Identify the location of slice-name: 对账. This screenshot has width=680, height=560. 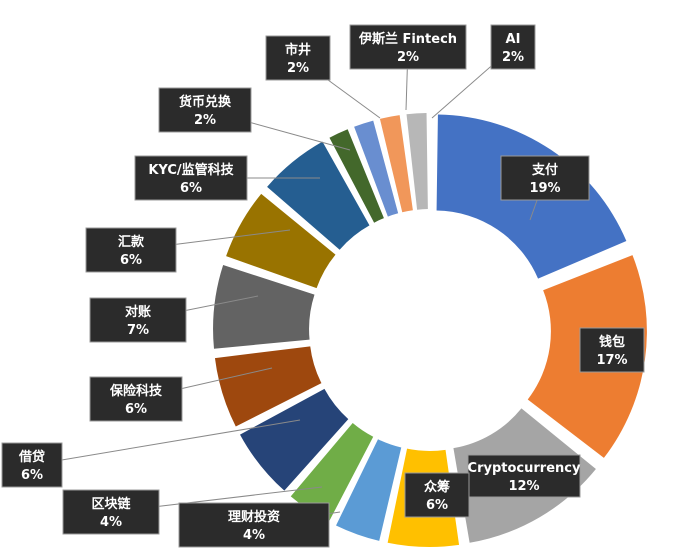
(138, 312).